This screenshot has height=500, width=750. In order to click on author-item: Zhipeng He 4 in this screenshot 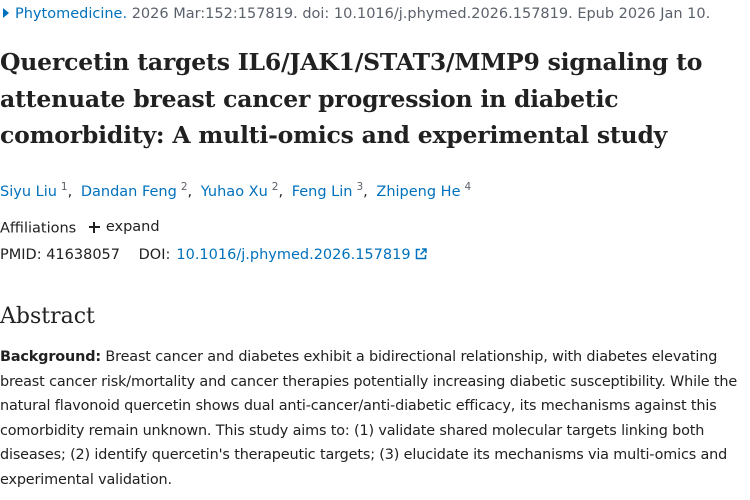, I will do `click(424, 190)`.